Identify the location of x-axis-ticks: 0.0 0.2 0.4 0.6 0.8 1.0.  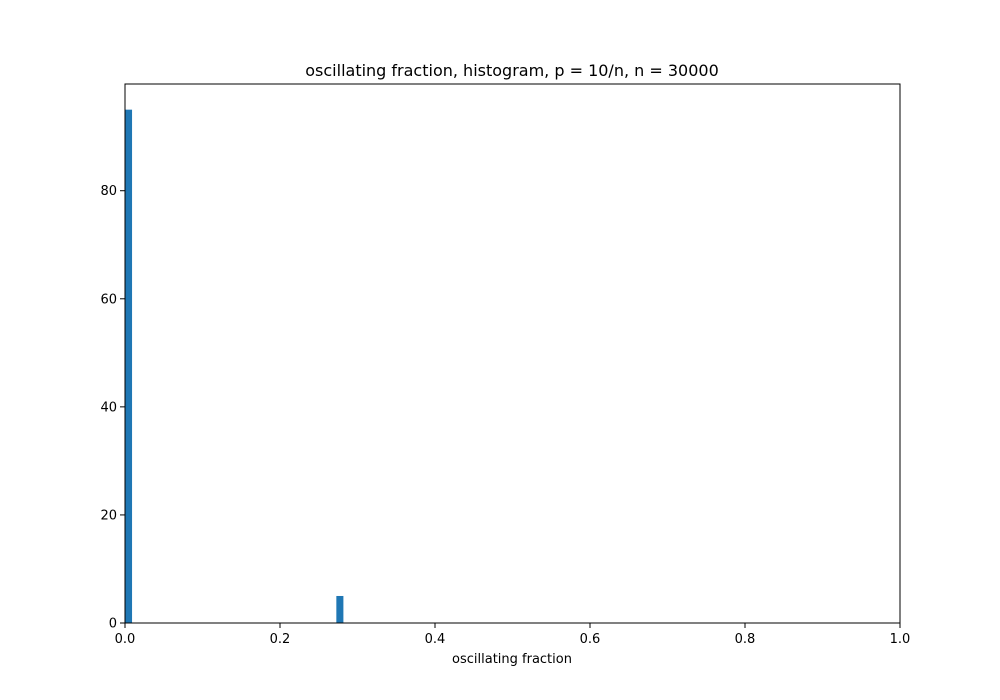
(513, 635).